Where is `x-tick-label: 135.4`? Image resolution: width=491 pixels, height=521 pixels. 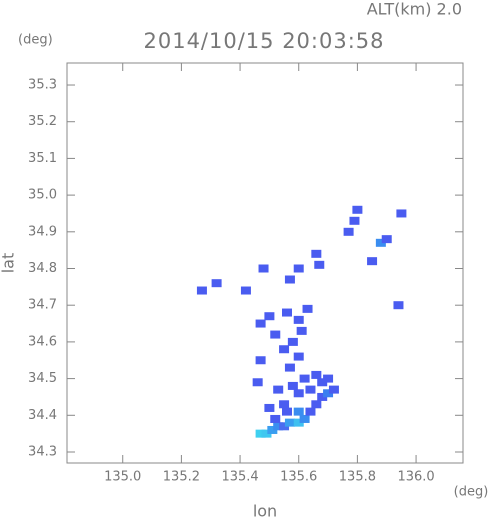
x-tick-label: 135.4 is located at coordinates (239, 477).